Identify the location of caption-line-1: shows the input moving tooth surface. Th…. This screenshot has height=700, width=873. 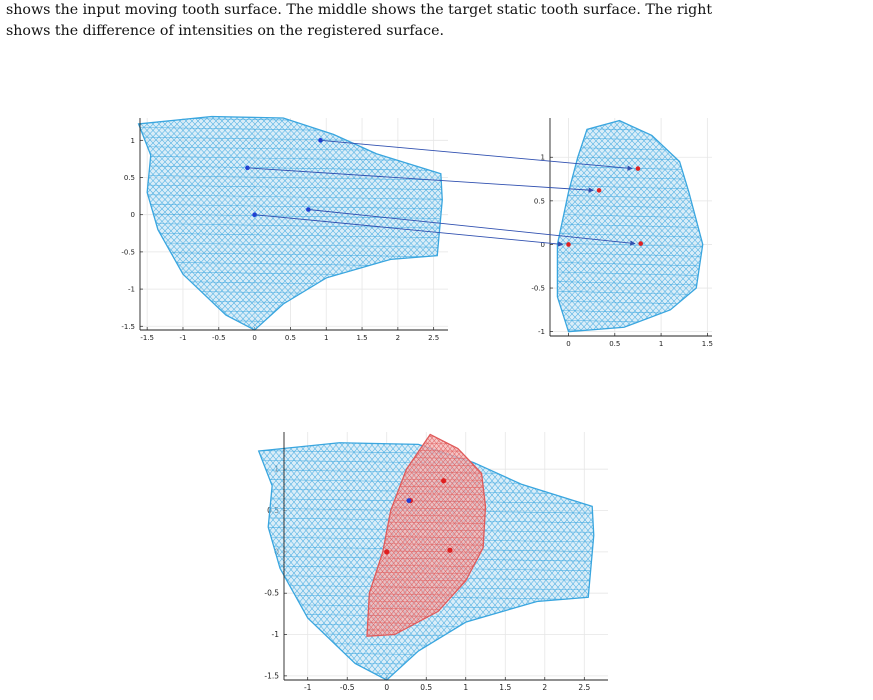
(359, 10).